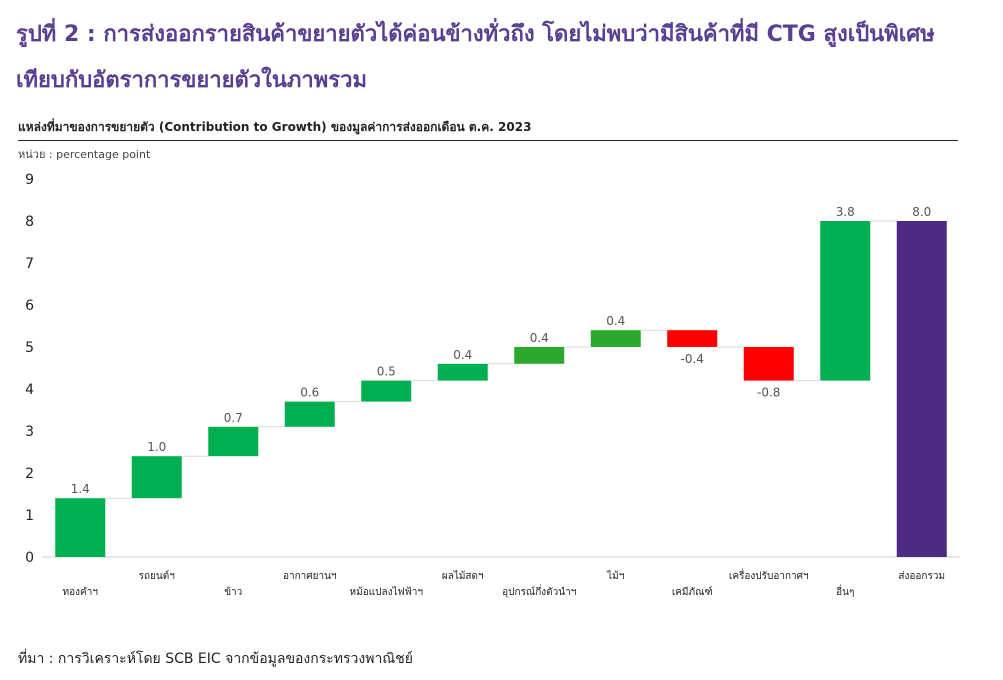 The width and height of the screenshot is (1003, 680). I want to click on category-label: ทองคำฯ, so click(80, 592).